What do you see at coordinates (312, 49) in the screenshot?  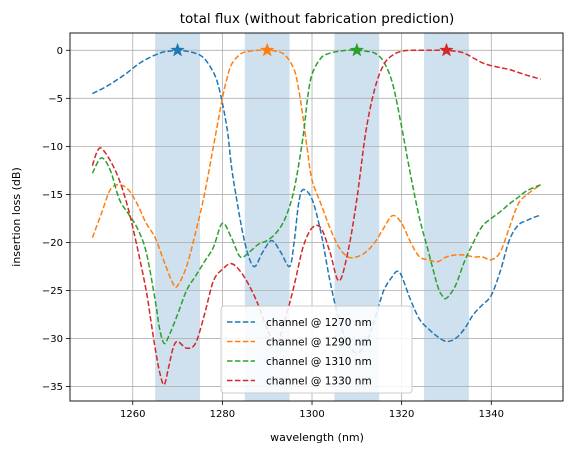 I see `peak-markers` at bounding box center [312, 49].